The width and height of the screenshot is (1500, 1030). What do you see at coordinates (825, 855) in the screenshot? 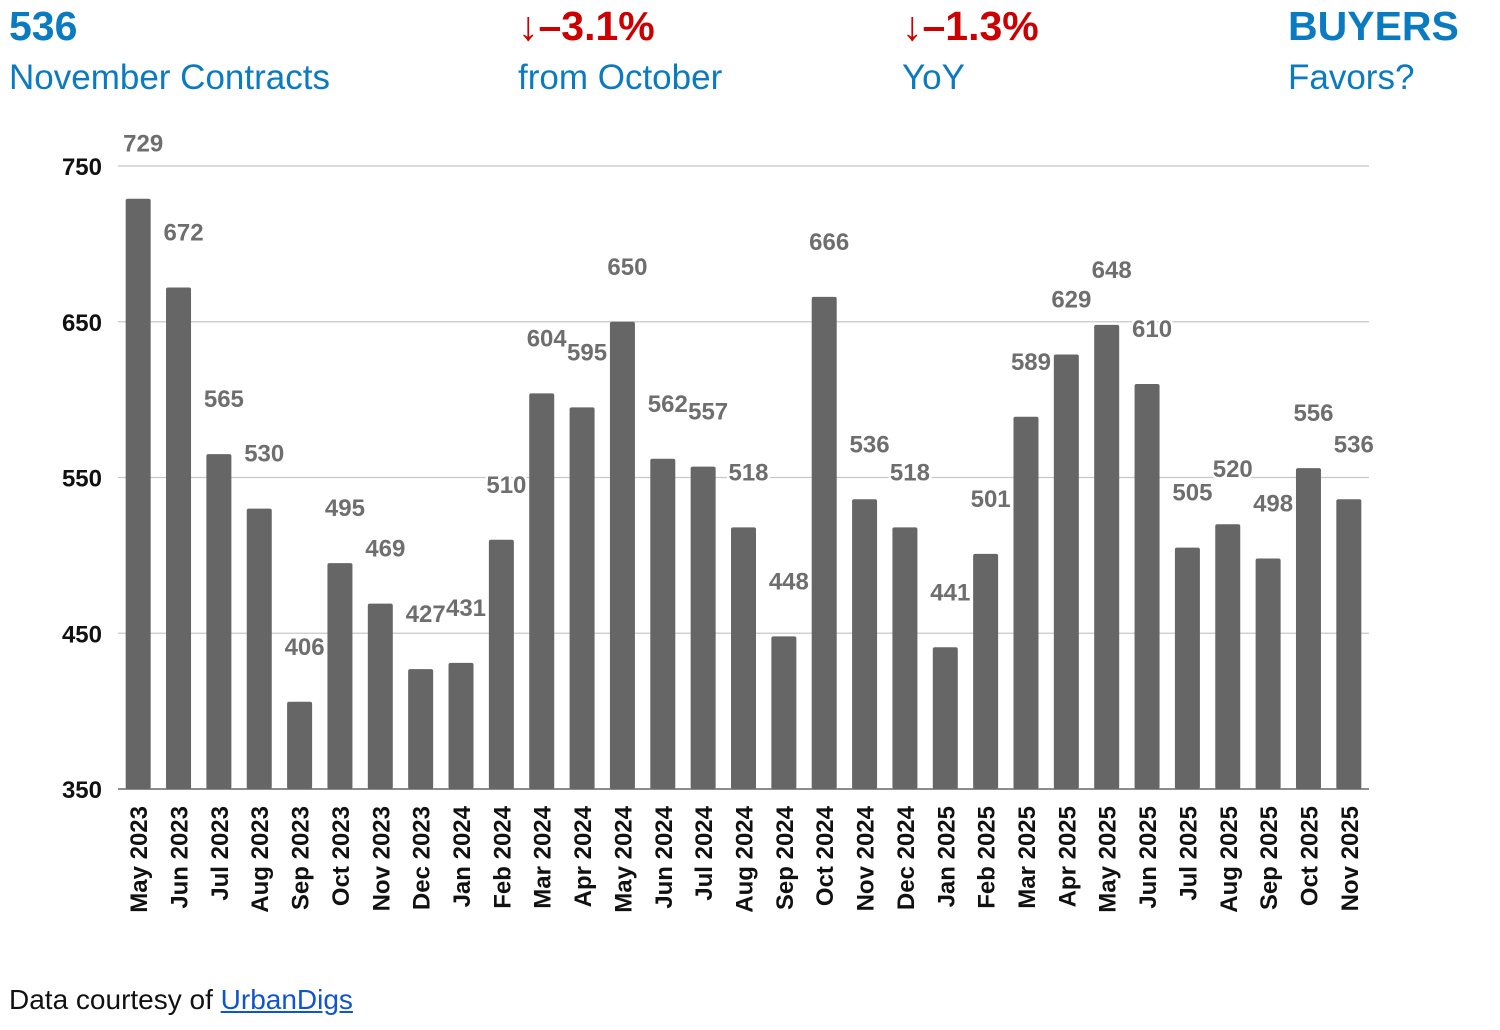
I see `x-tick-label: Oct 2024` at bounding box center [825, 855].